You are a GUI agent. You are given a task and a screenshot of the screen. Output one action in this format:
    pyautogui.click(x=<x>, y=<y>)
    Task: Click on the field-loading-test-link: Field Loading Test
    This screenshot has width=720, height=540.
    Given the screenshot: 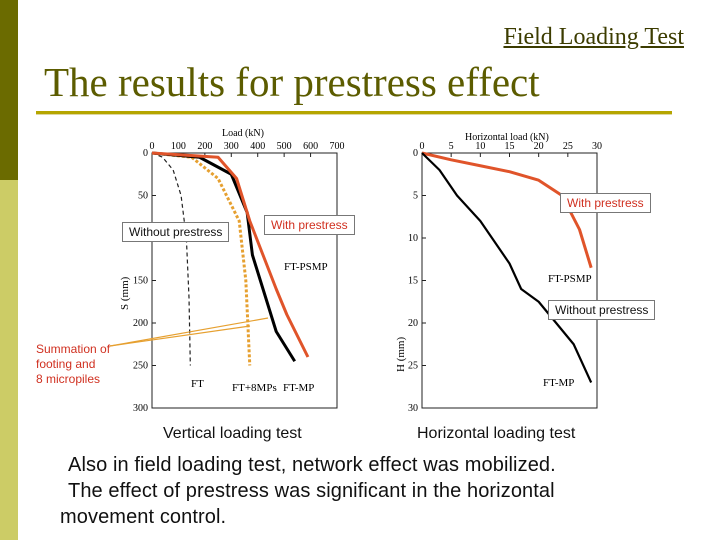 What is the action you would take?
    pyautogui.click(x=593, y=37)
    